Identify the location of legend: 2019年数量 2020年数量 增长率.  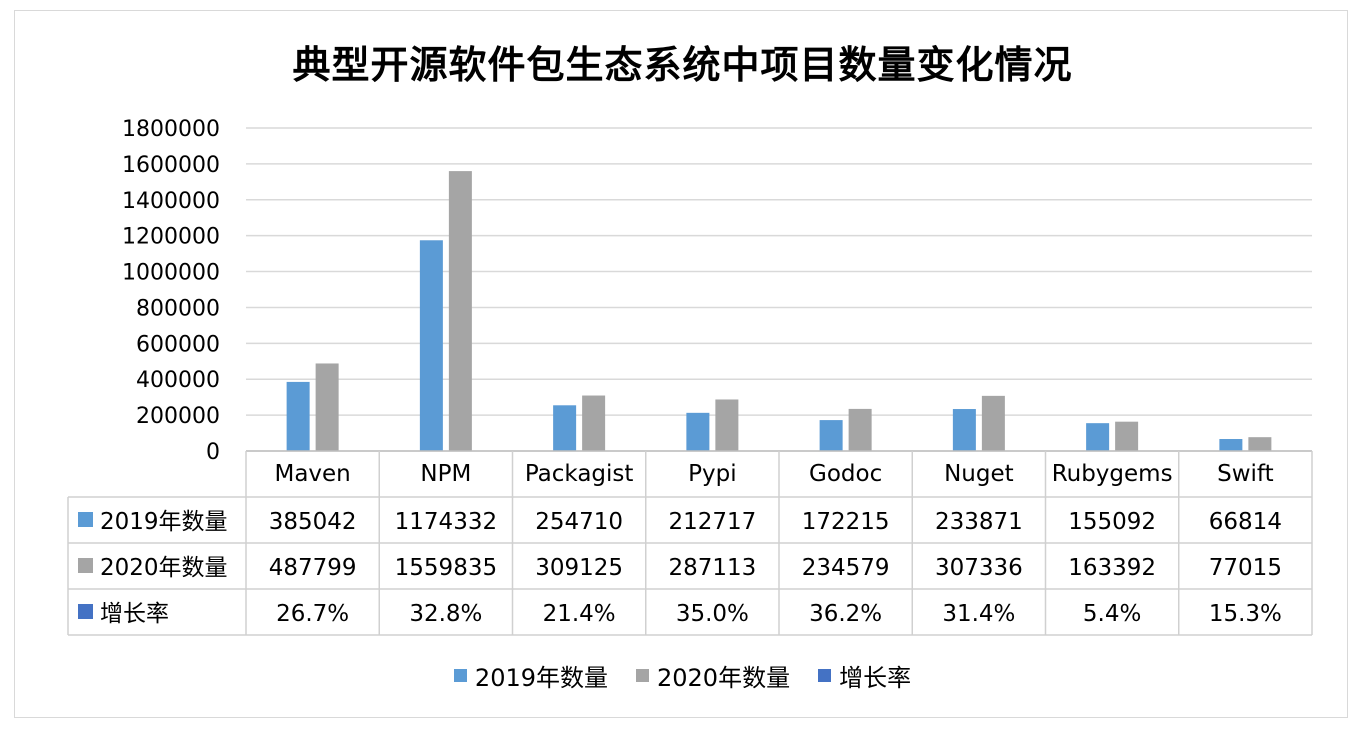
(682, 675).